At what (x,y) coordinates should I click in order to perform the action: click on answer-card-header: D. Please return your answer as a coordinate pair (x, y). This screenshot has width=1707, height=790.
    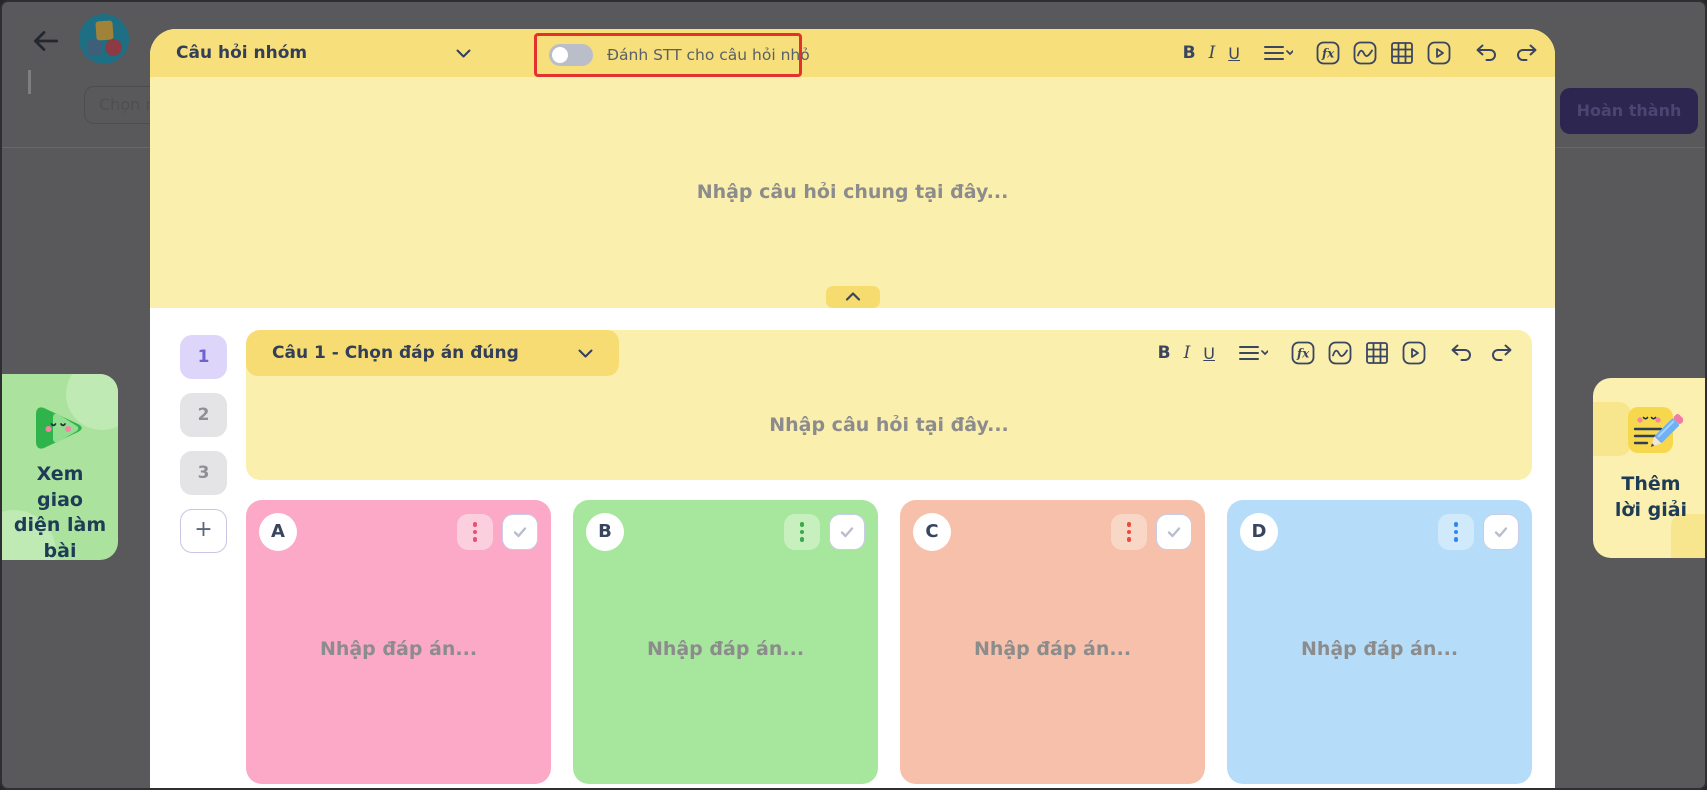
    Looking at the image, I should click on (1379, 525).